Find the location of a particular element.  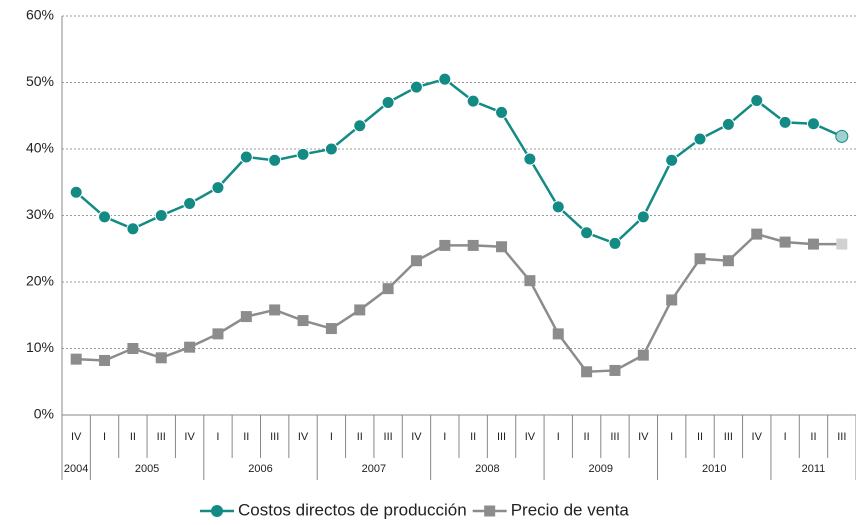

x-group-label: 2005 is located at coordinates (147, 469).